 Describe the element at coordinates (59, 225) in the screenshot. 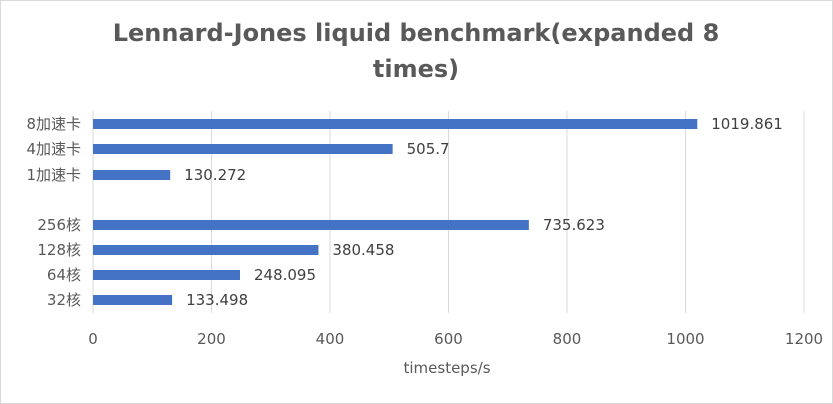

I see `y-category-label: 256核` at that location.